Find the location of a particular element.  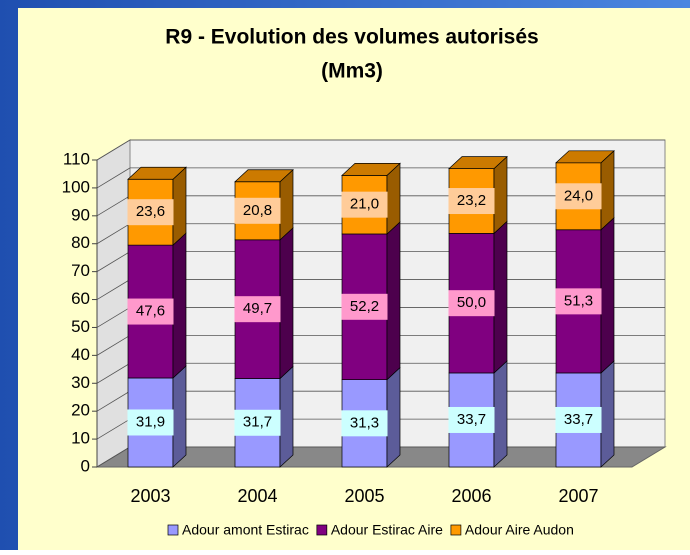

y-tick-label: 50 is located at coordinates (80, 326).